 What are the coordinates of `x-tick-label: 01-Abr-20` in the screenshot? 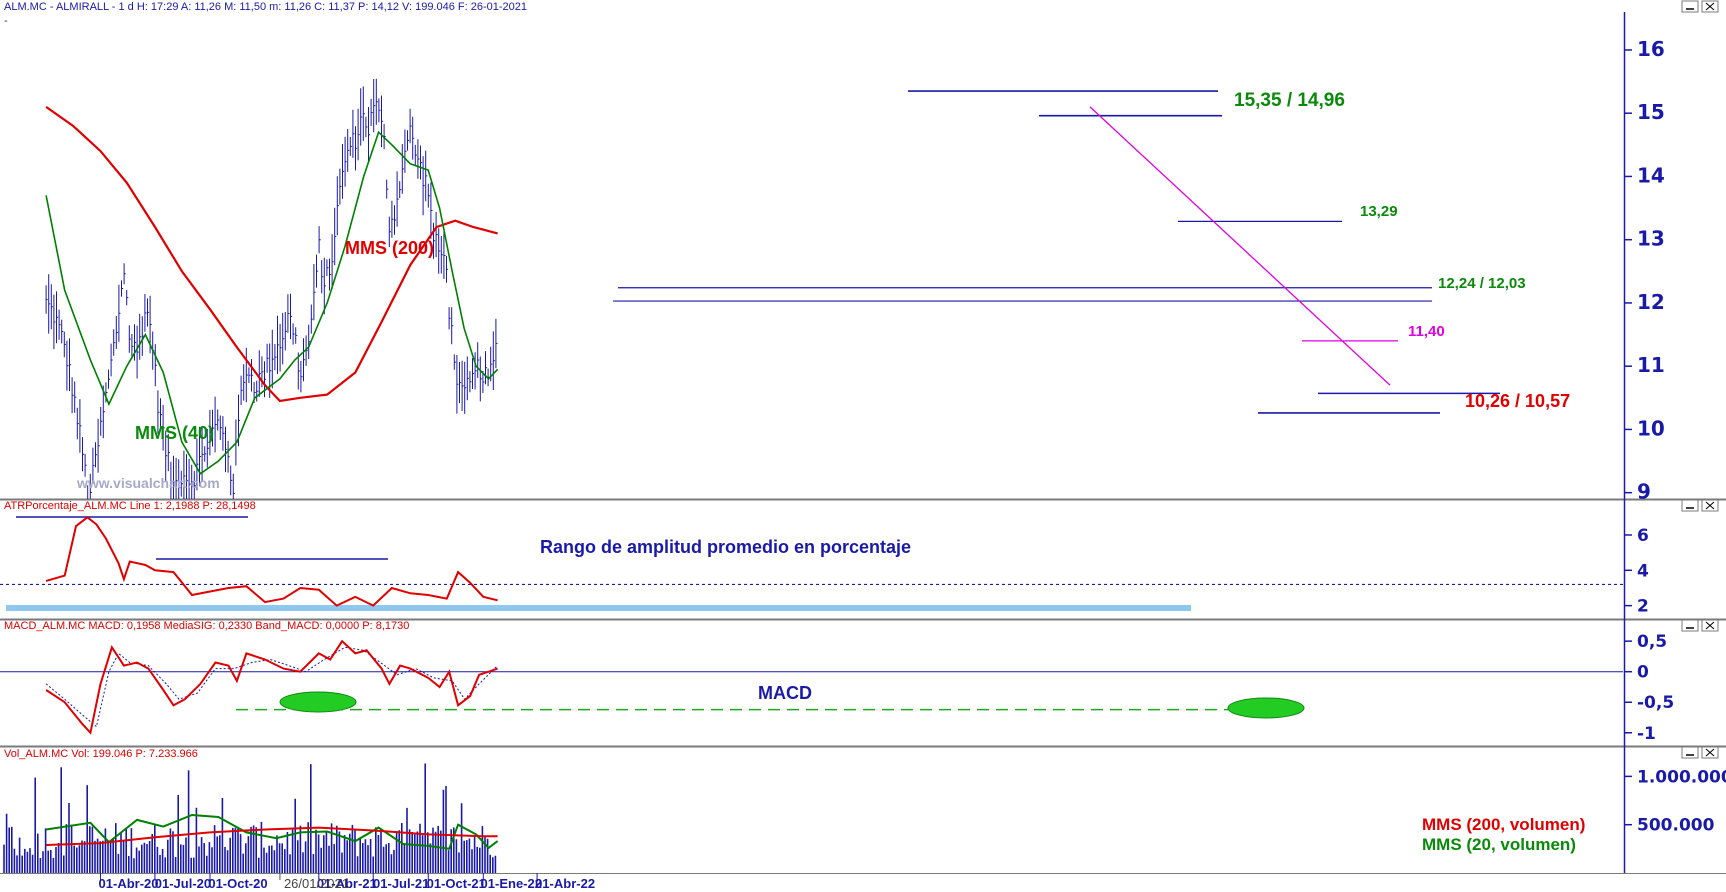 It's located at (129, 883).